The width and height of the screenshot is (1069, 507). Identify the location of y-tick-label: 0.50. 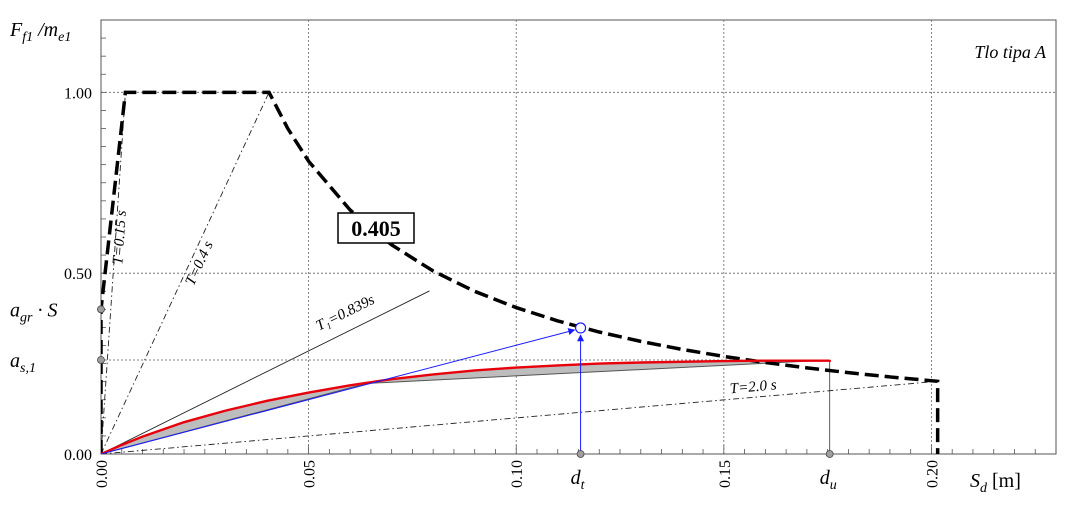
(78, 274).